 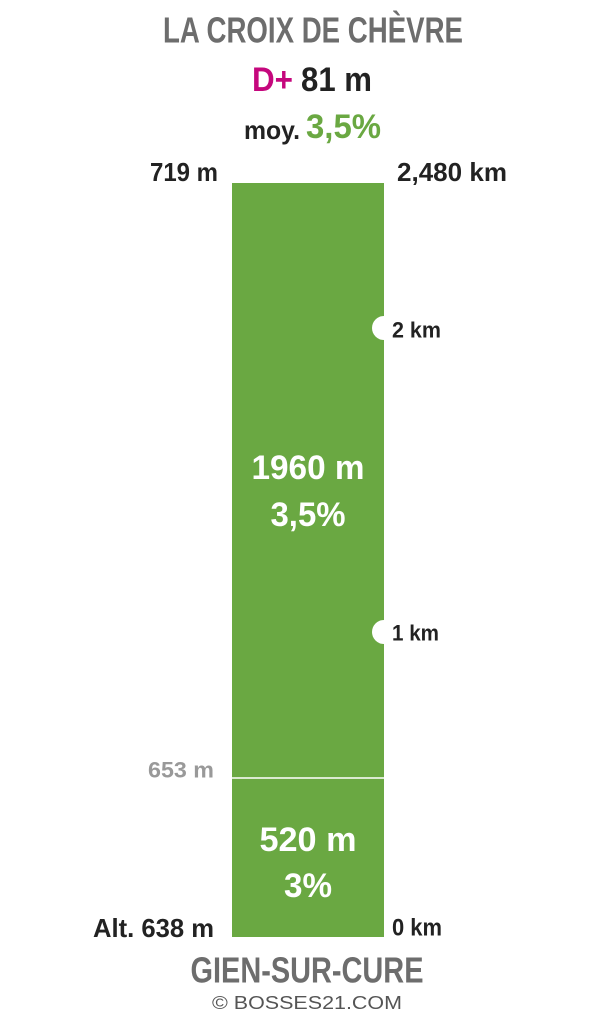 What do you see at coordinates (307, 1003) in the screenshot?
I see `credit: © BOSSES21.COM` at bounding box center [307, 1003].